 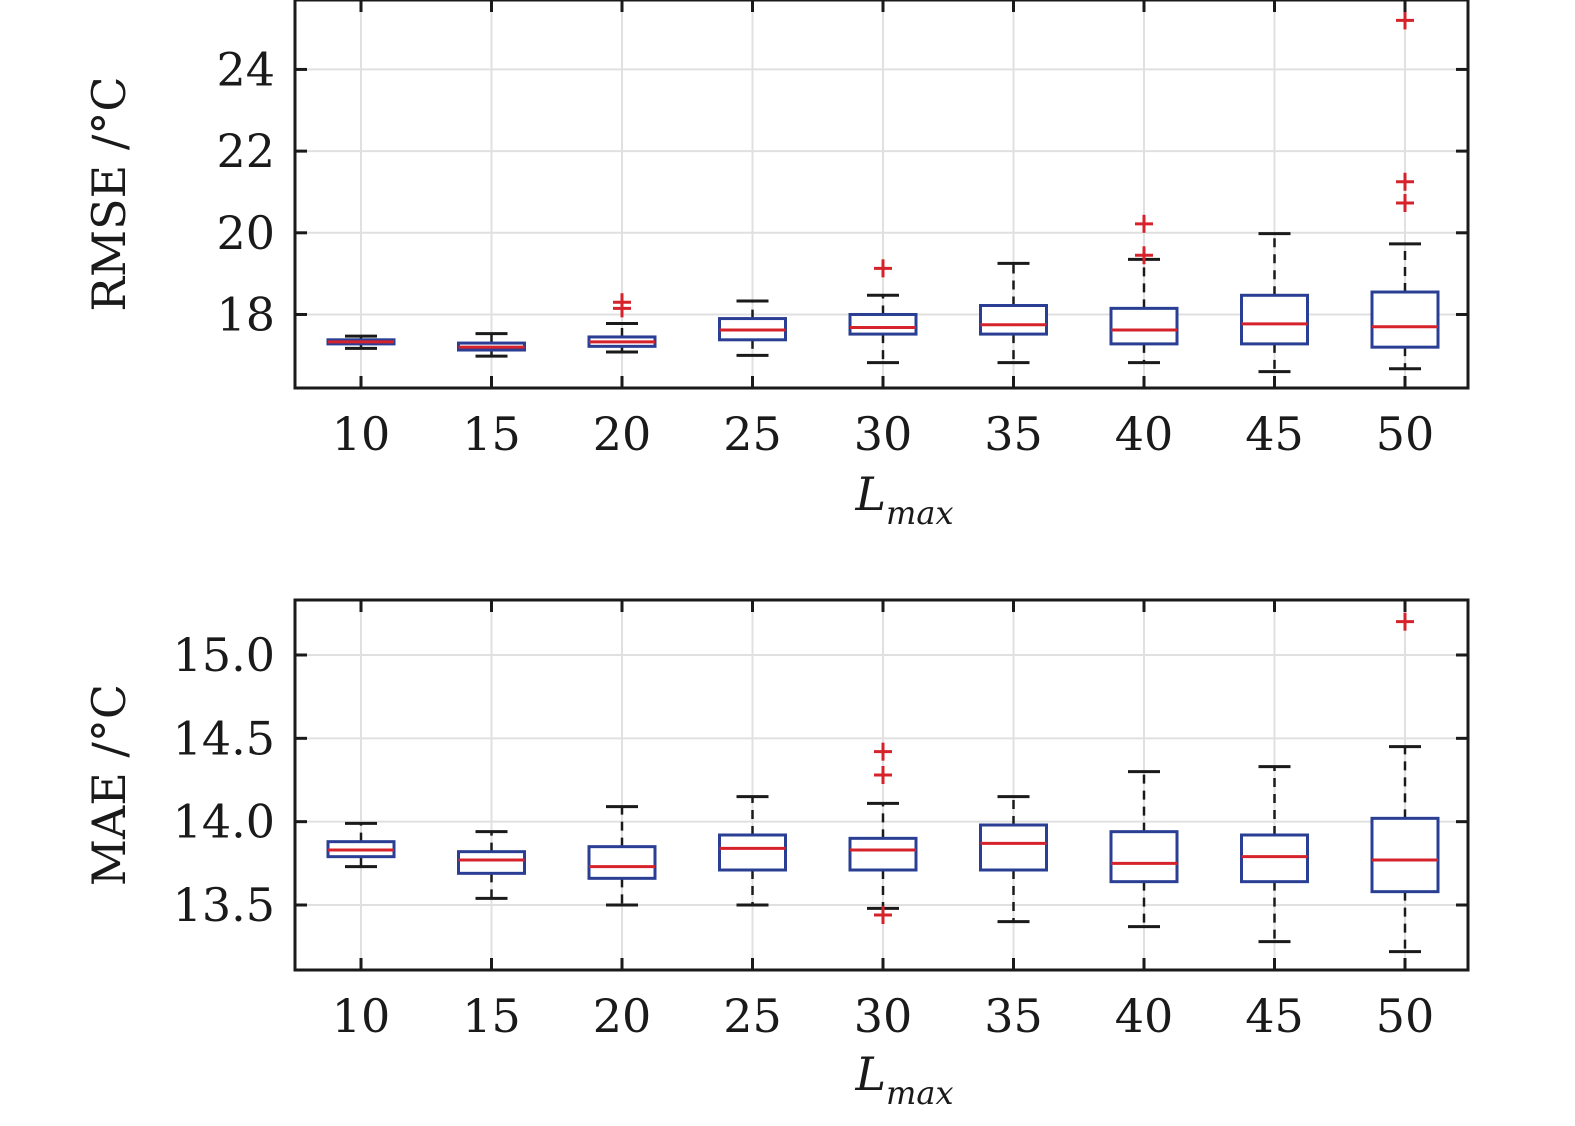 What do you see at coordinates (224, 822) in the screenshot?
I see `y-tick-label: 14.0` at bounding box center [224, 822].